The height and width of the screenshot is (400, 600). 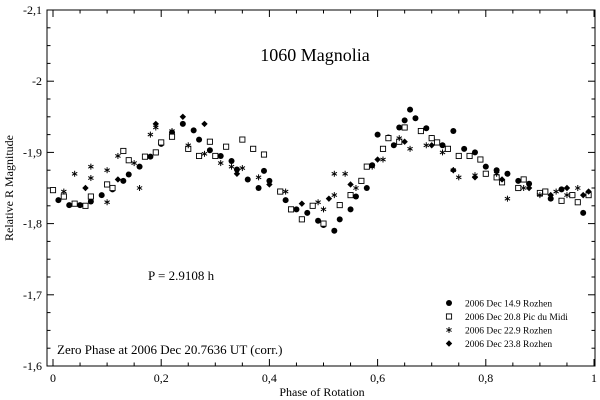 What do you see at coordinates (32, 224) in the screenshot?
I see `y-tick-label: -1,8` at bounding box center [32, 224].